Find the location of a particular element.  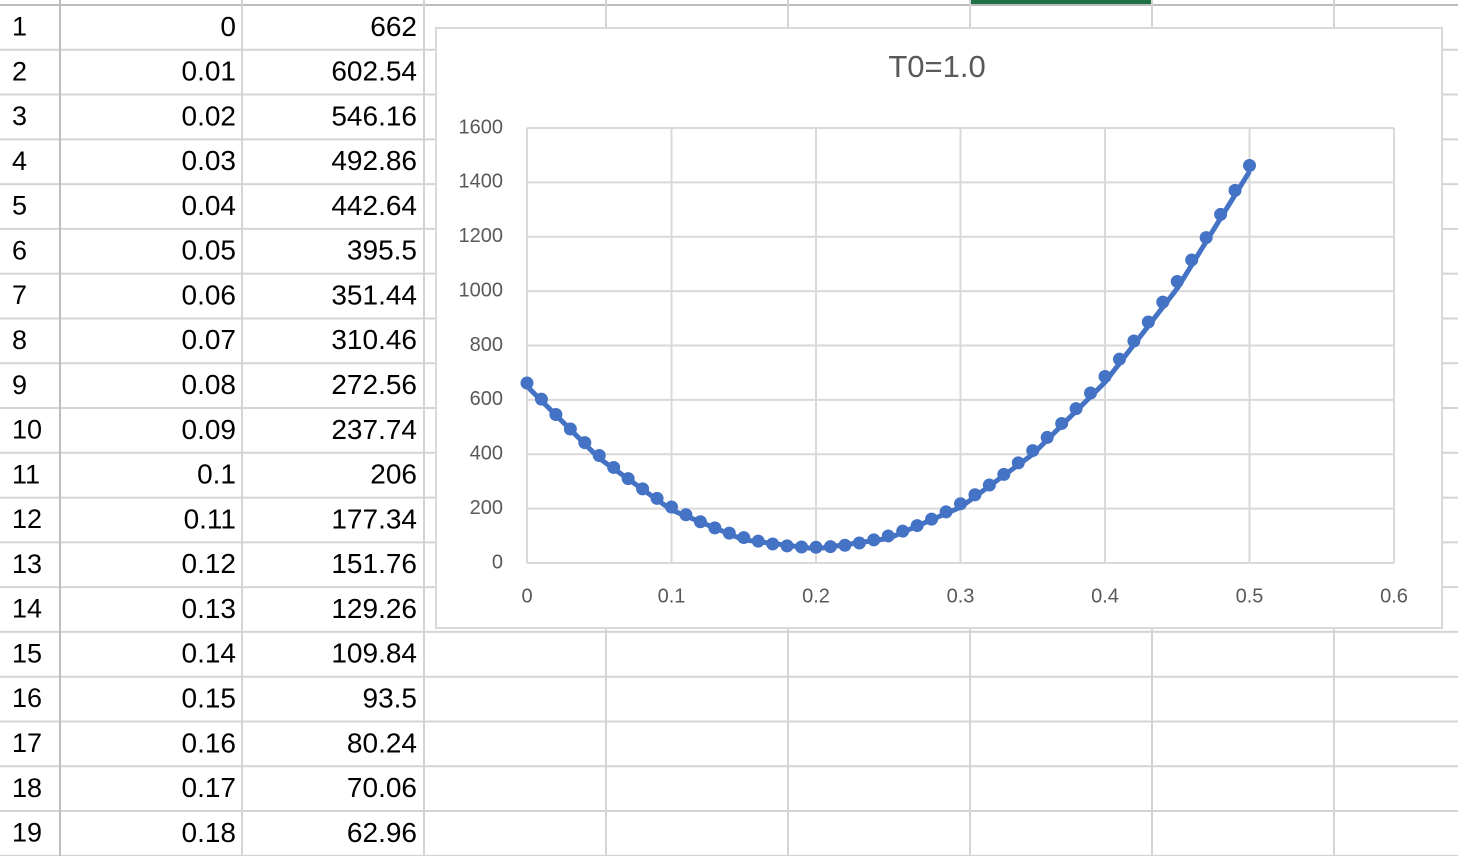

x-tick-label: 0 is located at coordinates (526, 596).